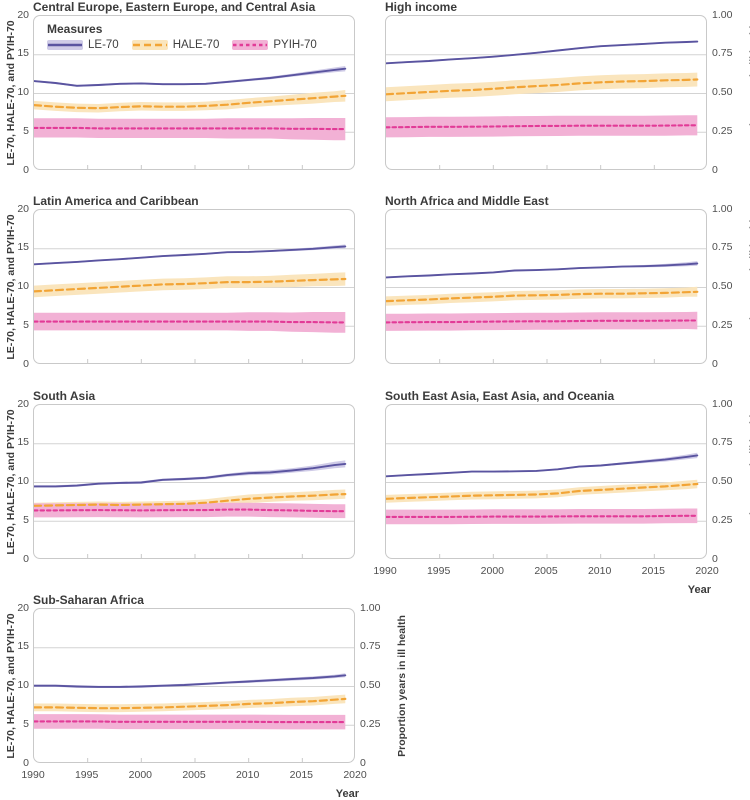  What do you see at coordinates (65, 45) in the screenshot?
I see `le-swatch-icon` at bounding box center [65, 45].